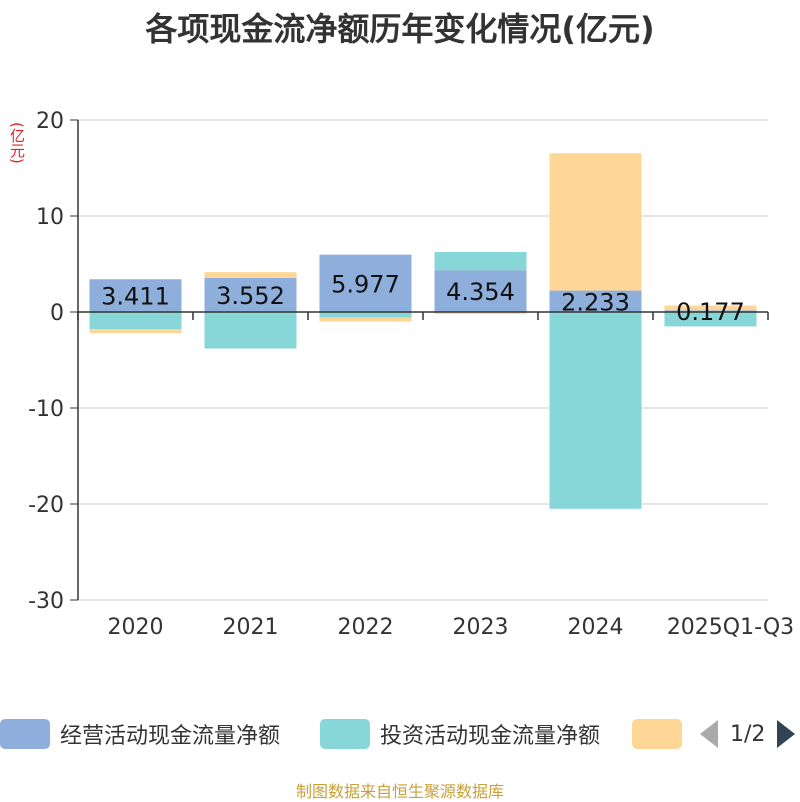 Image resolution: width=800 pixels, height=802 pixels. I want to click on legend-page-indicator: 1/2, so click(748, 734).